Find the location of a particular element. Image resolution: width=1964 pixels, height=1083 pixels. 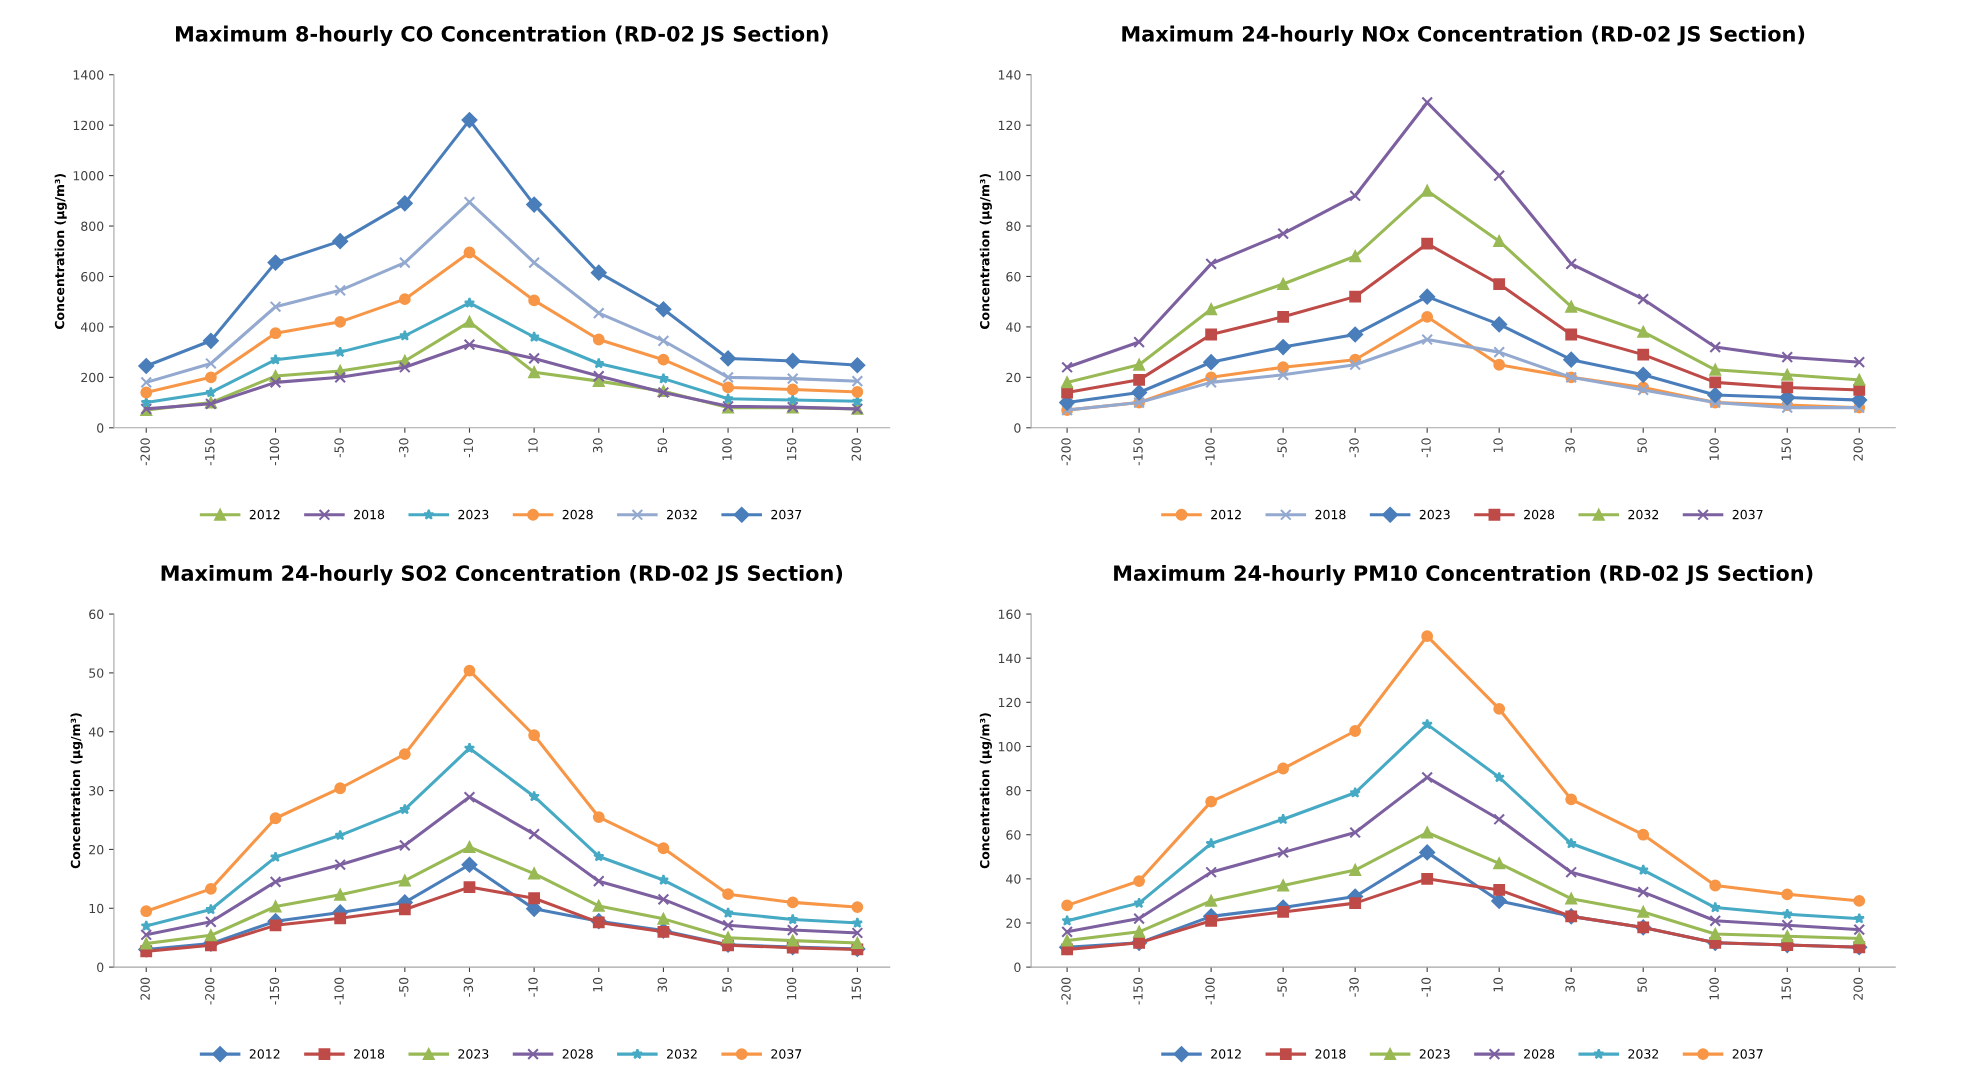

y-tick-label: 50 is located at coordinates (96, 673).